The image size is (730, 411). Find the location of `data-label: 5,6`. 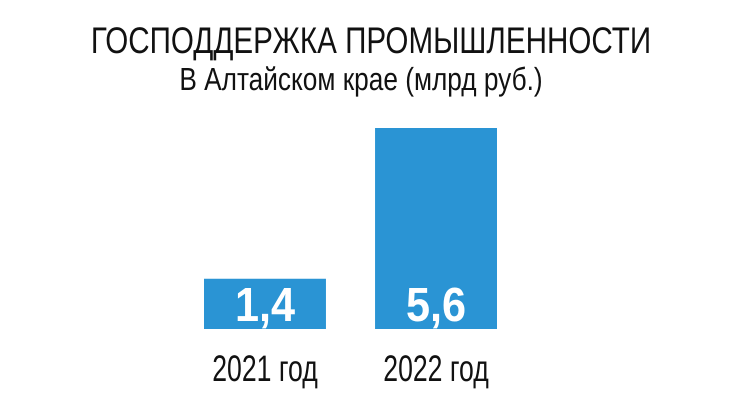

data-label: 5,6 is located at coordinates (436, 305).